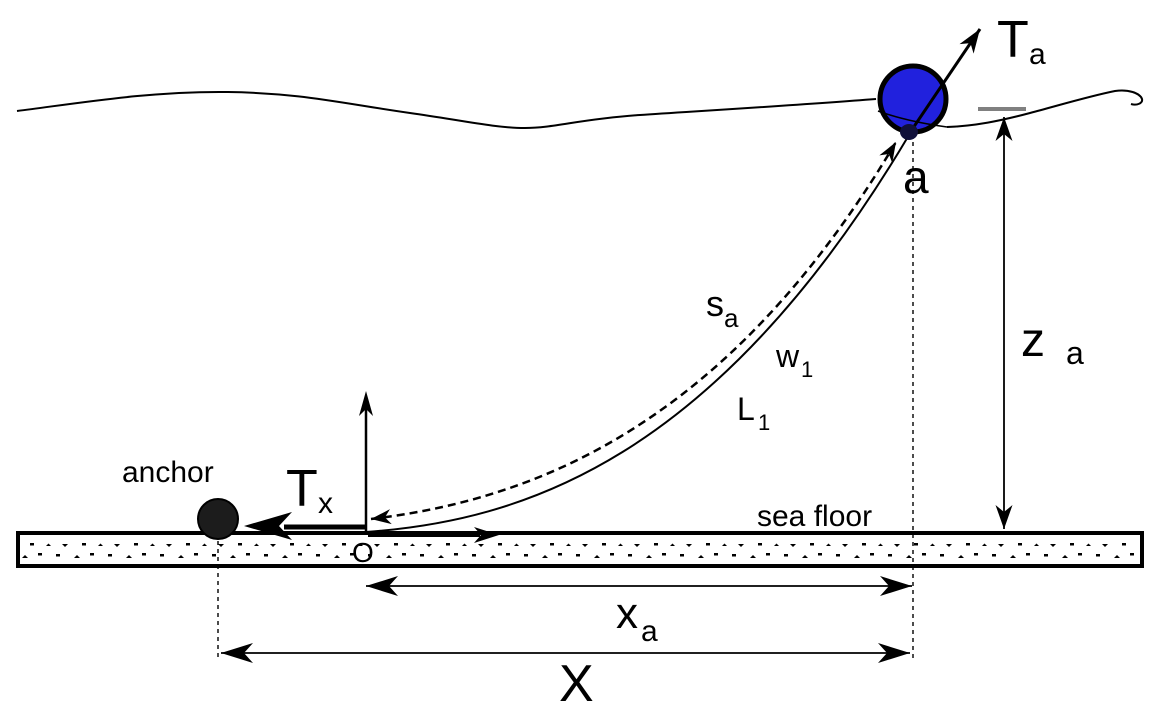 Image resolution: width=1155 pixels, height=714 pixels. I want to click on w1-label: w, so click(787, 356).